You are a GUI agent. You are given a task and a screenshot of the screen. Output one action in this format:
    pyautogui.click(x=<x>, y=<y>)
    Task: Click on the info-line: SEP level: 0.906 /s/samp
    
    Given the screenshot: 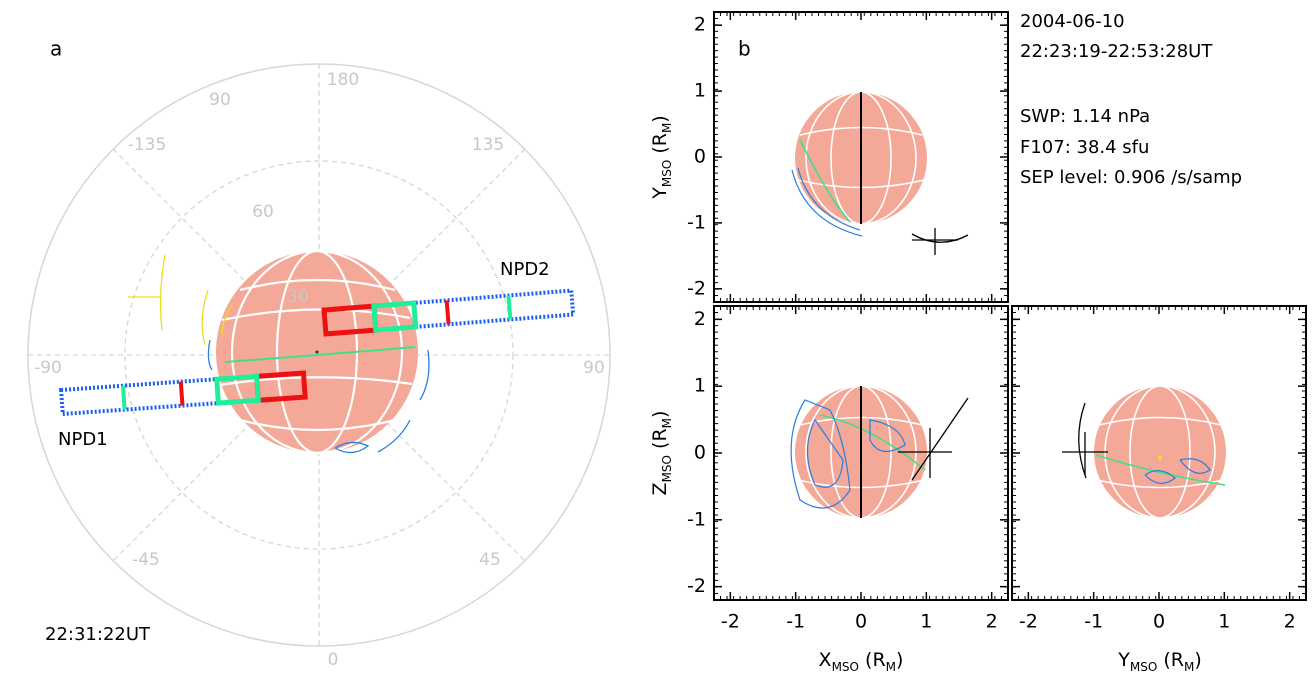 What is the action you would take?
    pyautogui.click(x=1131, y=177)
    